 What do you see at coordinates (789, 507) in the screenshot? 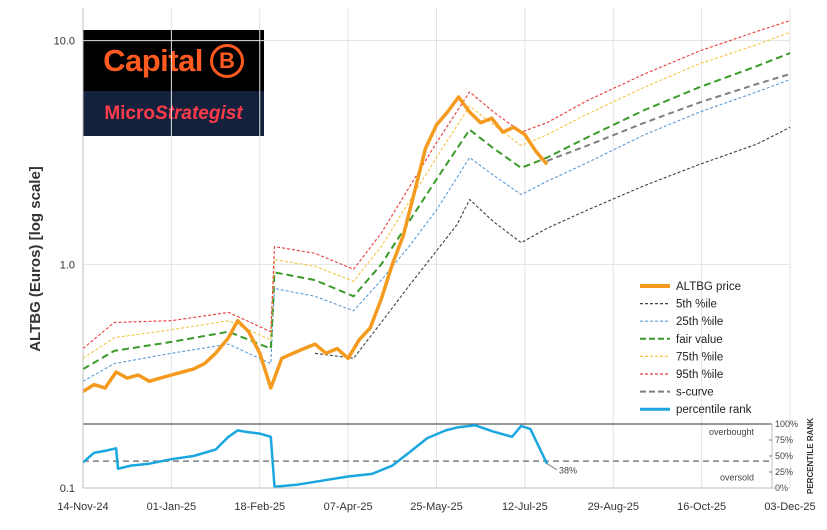
I see `x-tick-label: 03-Dec-25` at bounding box center [789, 507].